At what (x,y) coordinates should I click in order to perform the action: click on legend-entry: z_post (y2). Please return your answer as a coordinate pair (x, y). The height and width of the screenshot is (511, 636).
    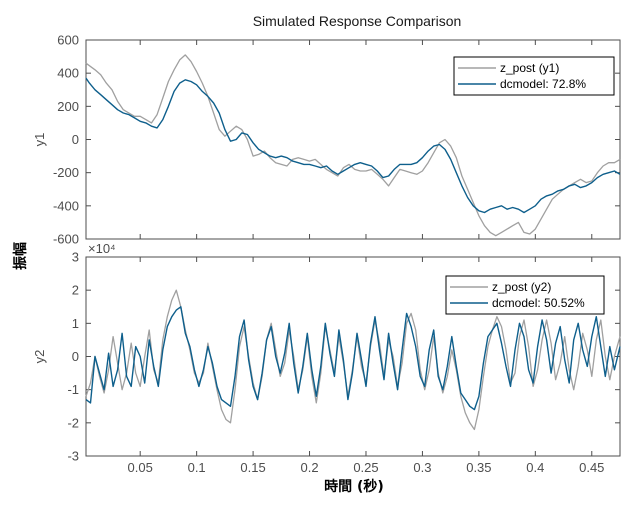
    Looking at the image, I should click on (521, 287).